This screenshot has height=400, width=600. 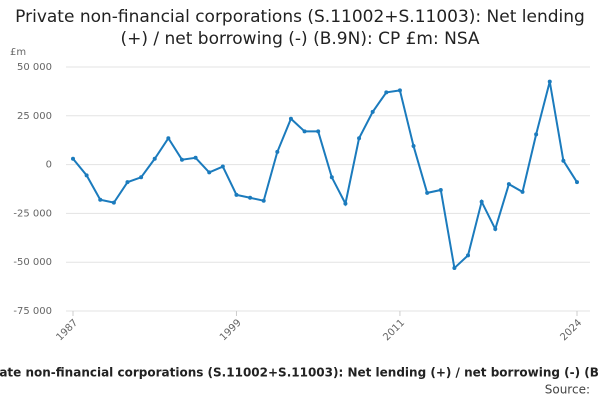 I want to click on x-tick-label: 2024, so click(x=571, y=330).